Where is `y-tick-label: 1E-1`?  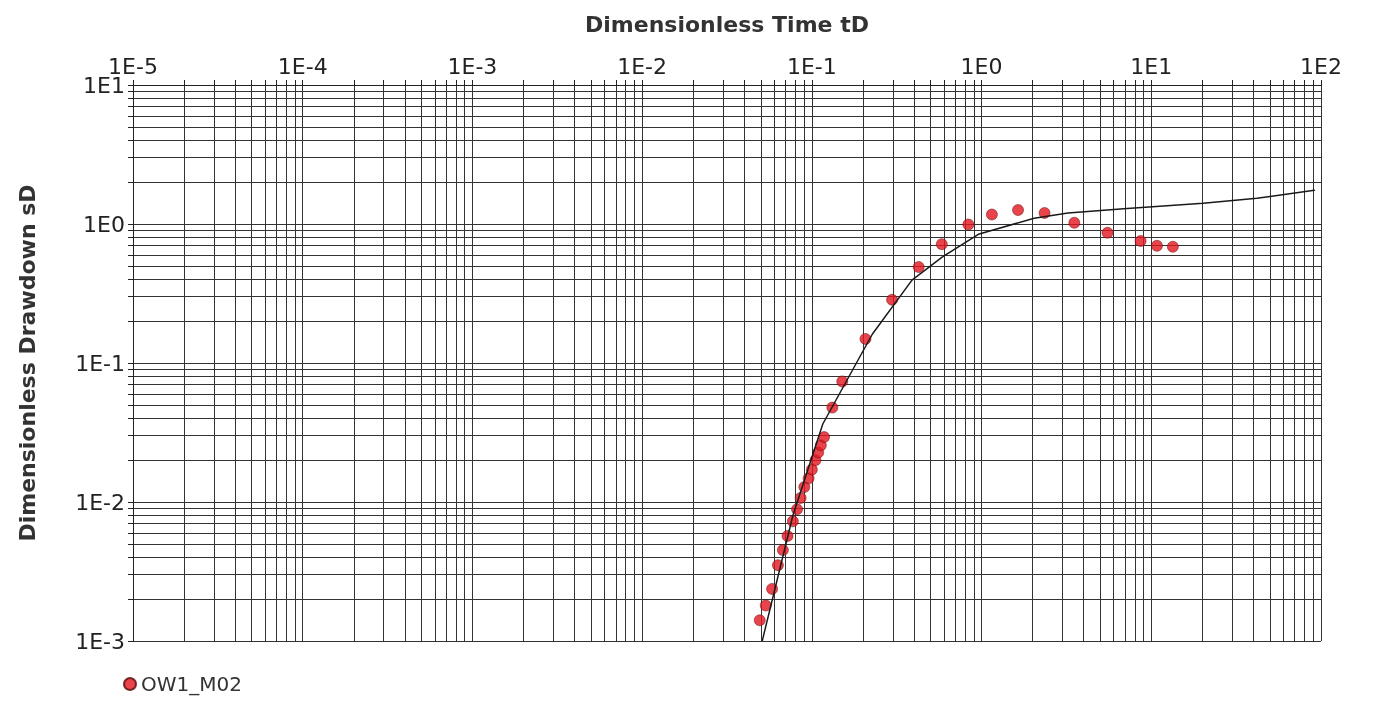
y-tick-label: 1E-1 is located at coordinates (100, 363).